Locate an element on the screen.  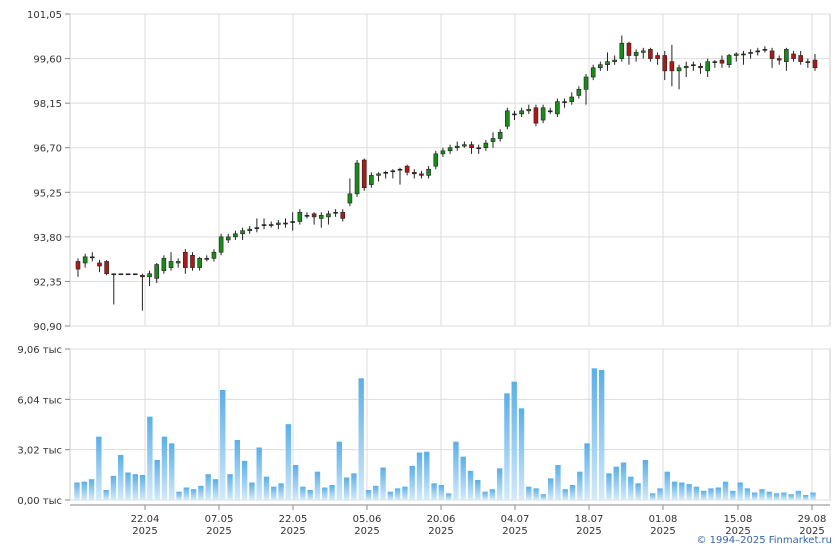
x-tick-date: 07.05 is located at coordinates (219, 519).